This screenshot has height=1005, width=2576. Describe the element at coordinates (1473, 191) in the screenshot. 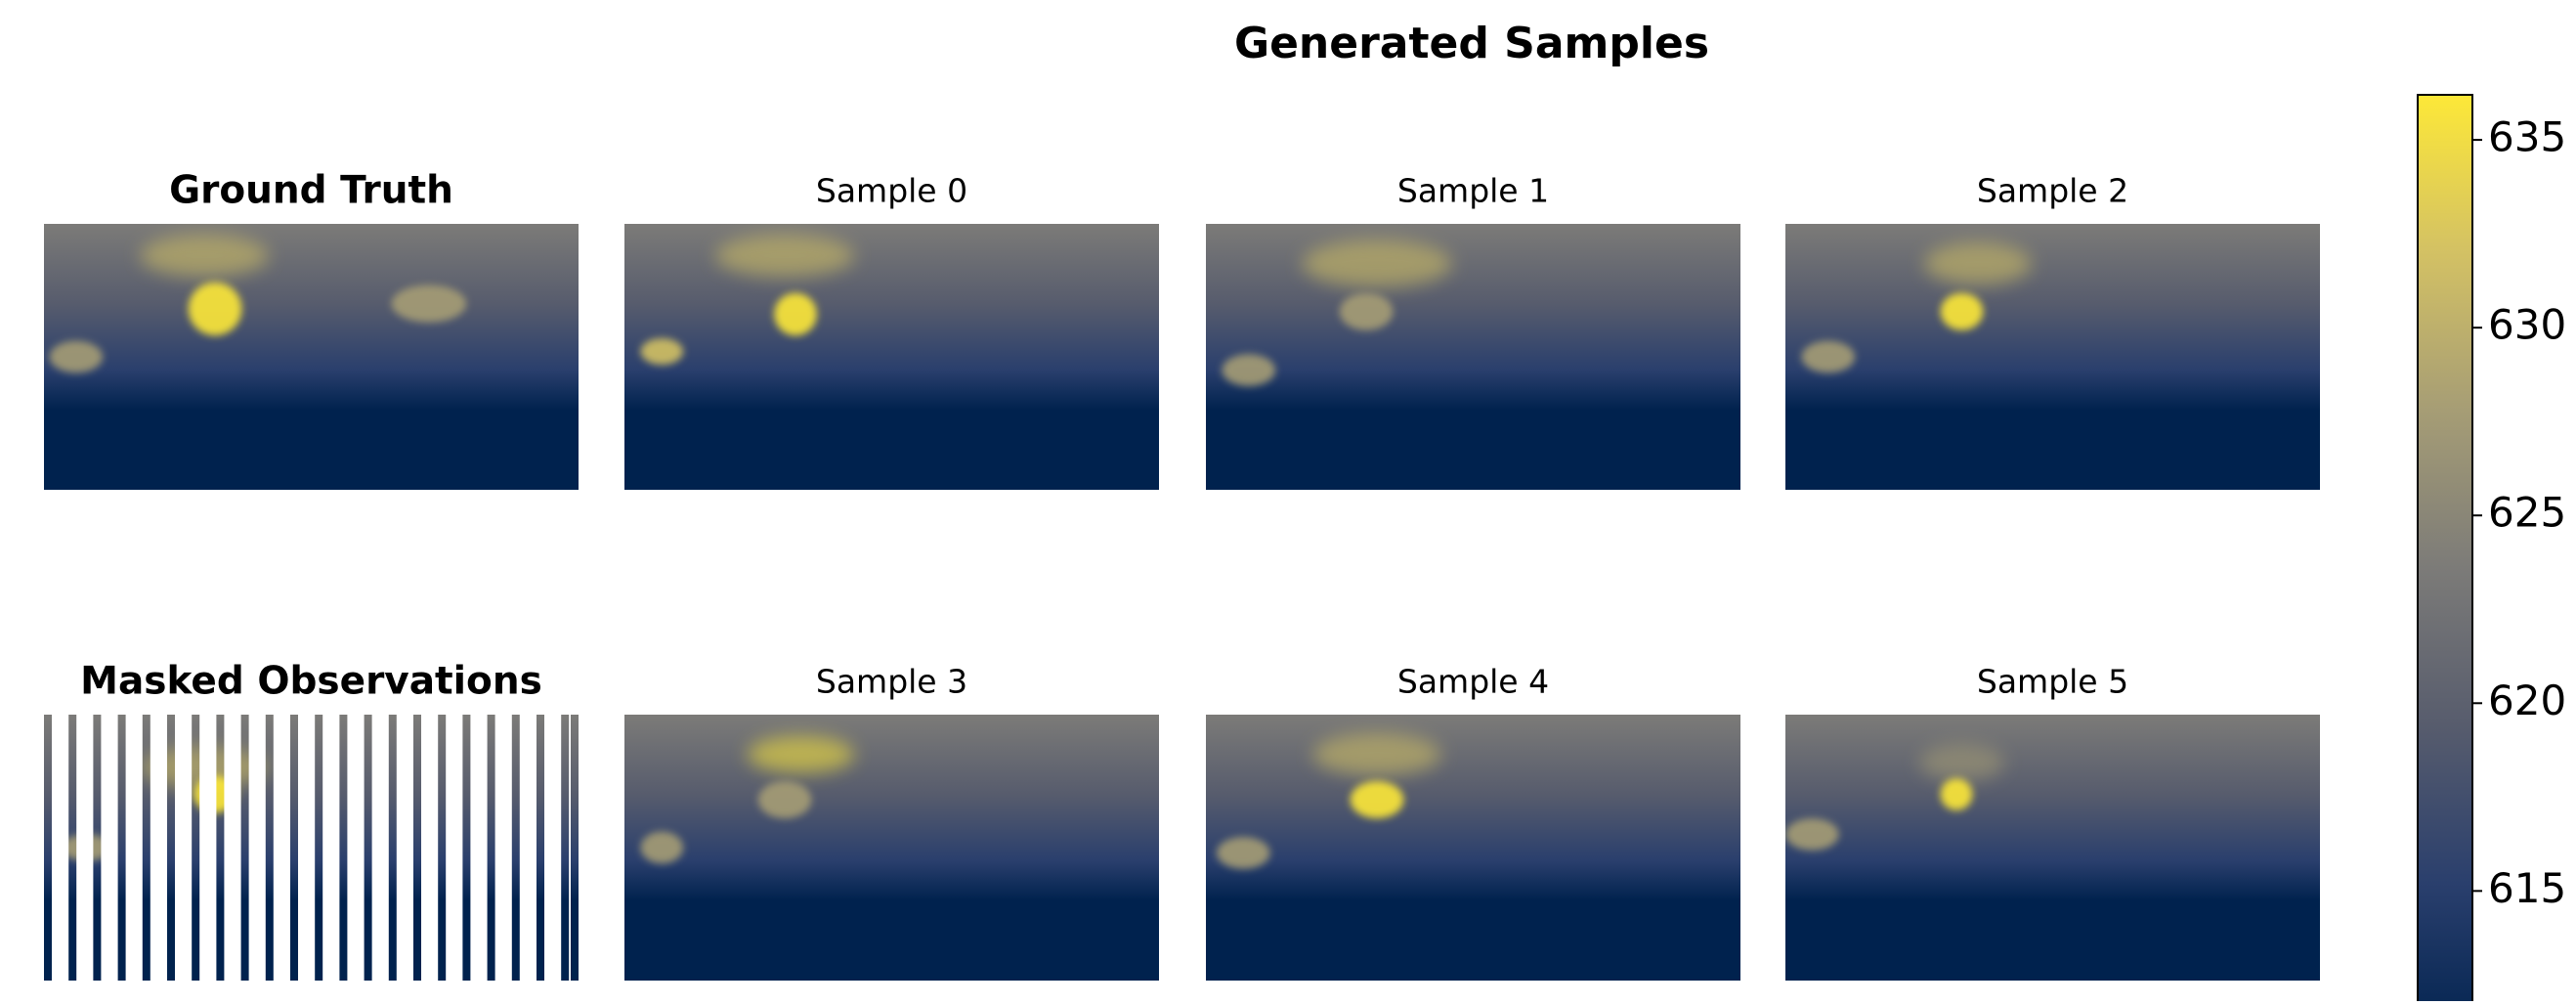

I see `panel-title: Sample 1` at that location.